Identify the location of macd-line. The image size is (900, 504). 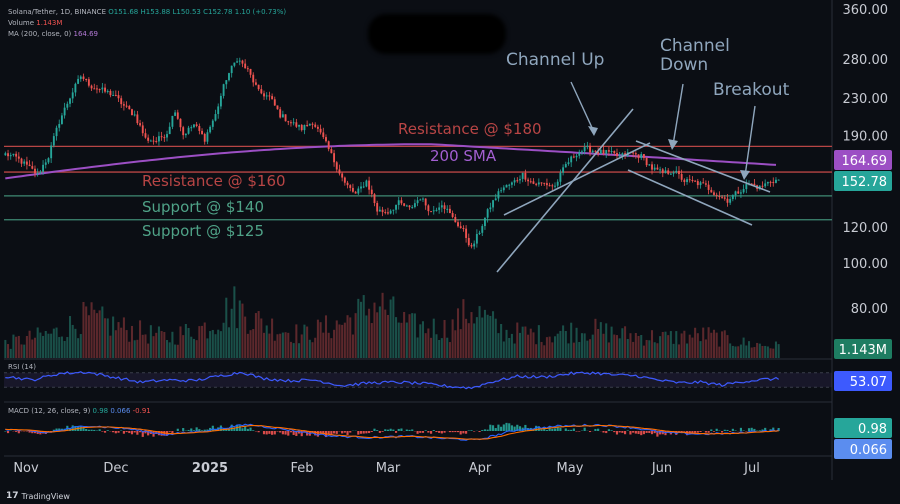
(392, 432).